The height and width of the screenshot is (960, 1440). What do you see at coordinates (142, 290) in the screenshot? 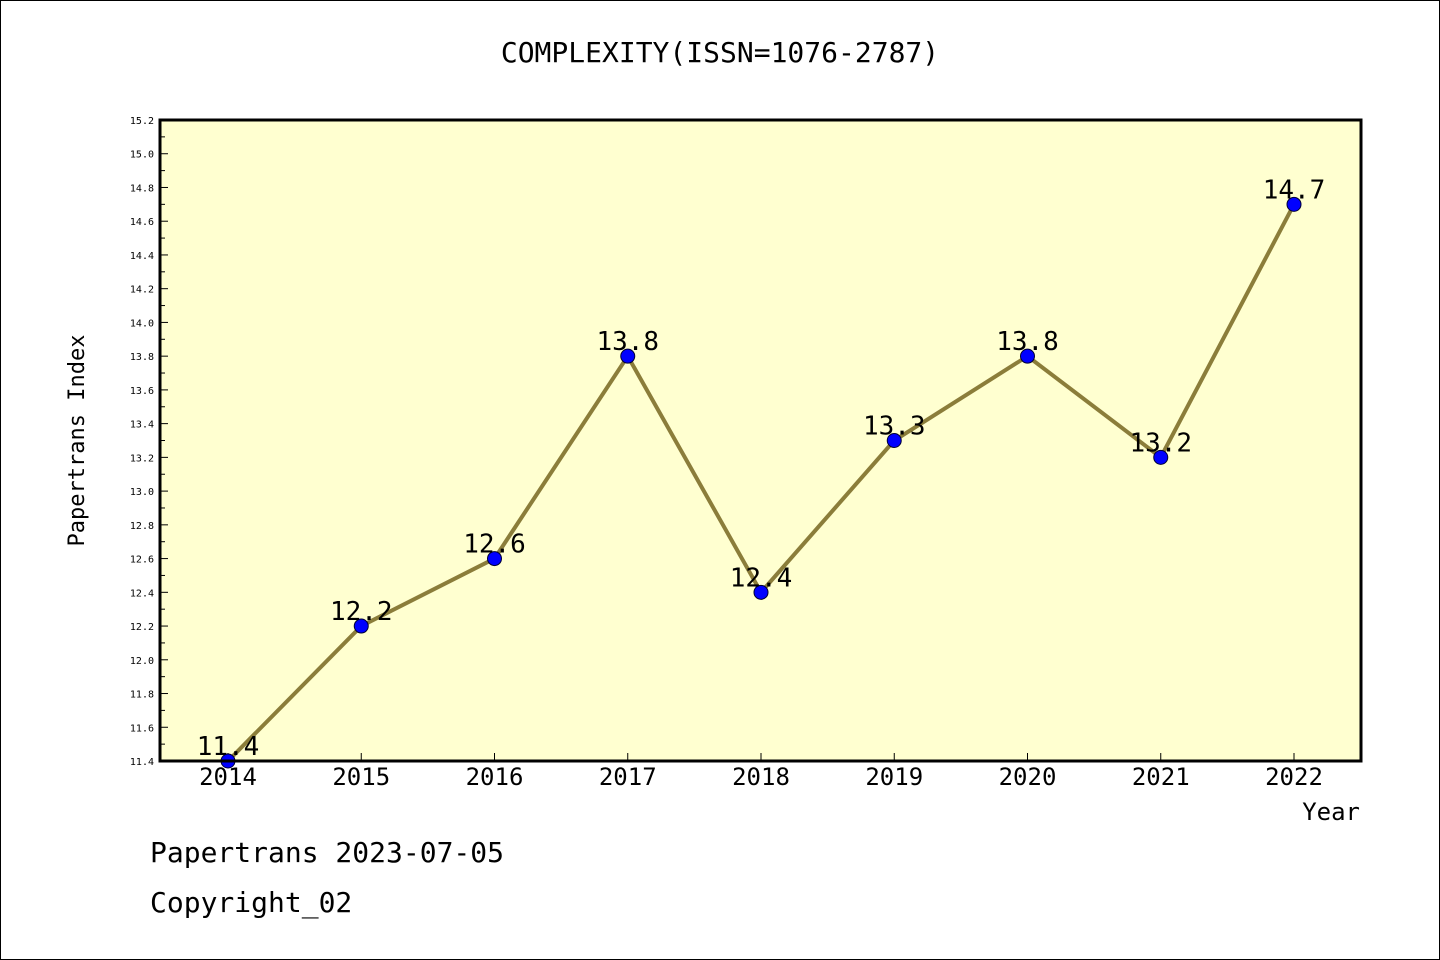
I see `y-tick-label: 14.2` at bounding box center [142, 290].